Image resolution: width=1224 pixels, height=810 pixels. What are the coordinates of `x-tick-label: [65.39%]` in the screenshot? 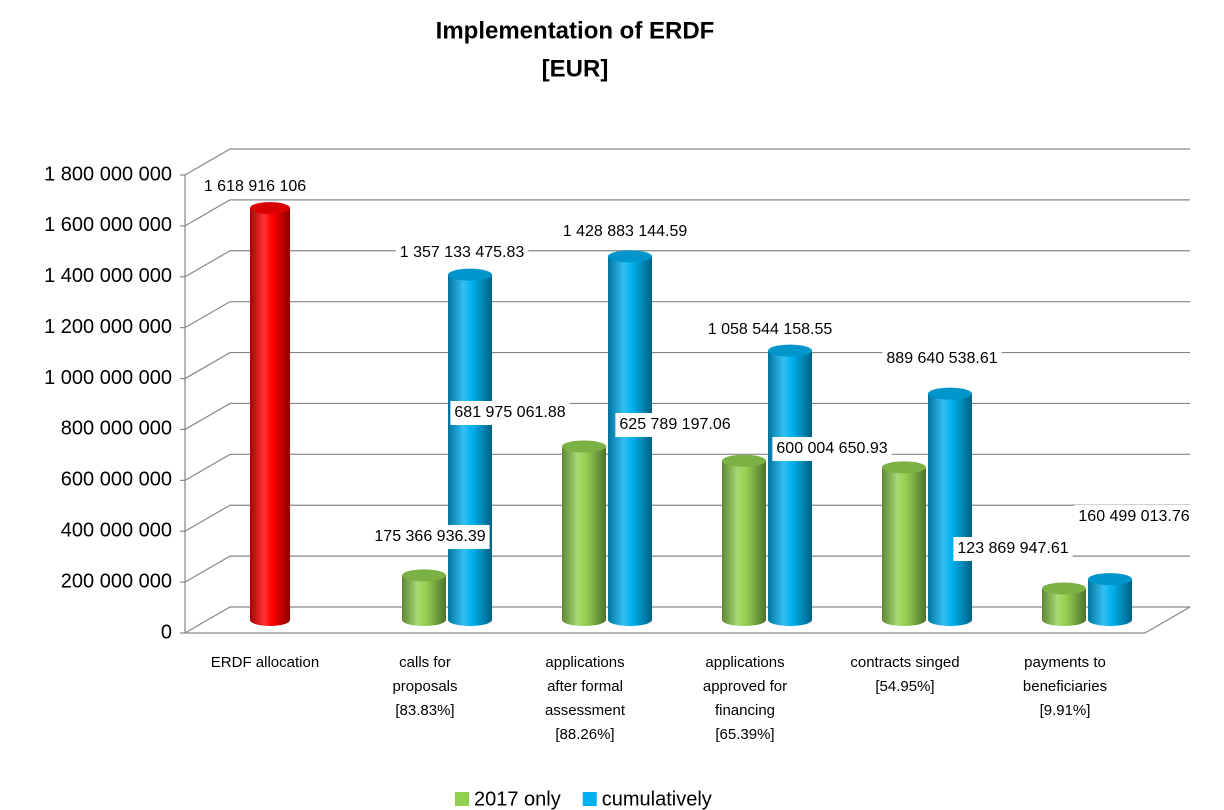 It's located at (744, 734).